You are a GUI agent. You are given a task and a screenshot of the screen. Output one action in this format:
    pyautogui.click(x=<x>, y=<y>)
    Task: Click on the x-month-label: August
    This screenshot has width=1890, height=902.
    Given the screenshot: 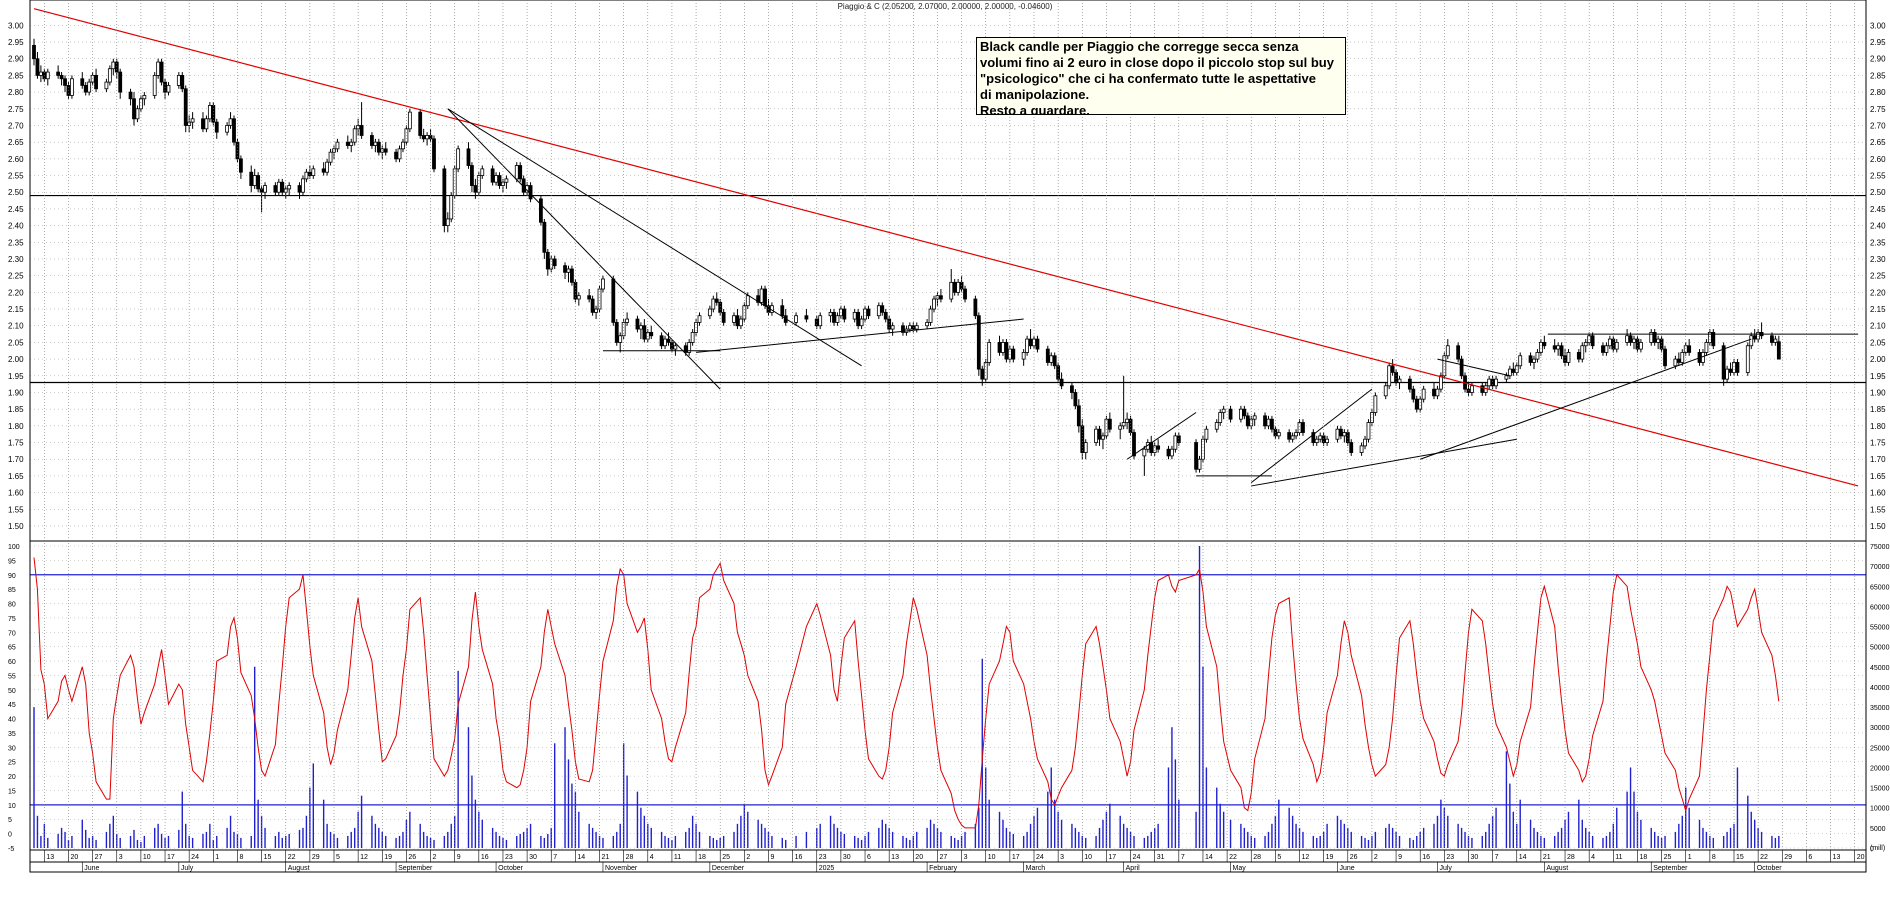 What is the action you would take?
    pyautogui.click(x=1557, y=868)
    